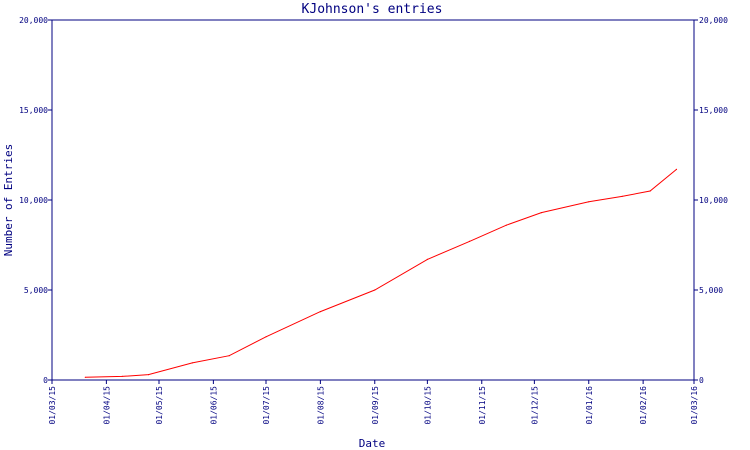 Image resolution: width=750 pixels, height=450 pixels. Describe the element at coordinates (159, 405) in the screenshot. I see `x-tick-label: 01/05/15` at that location.